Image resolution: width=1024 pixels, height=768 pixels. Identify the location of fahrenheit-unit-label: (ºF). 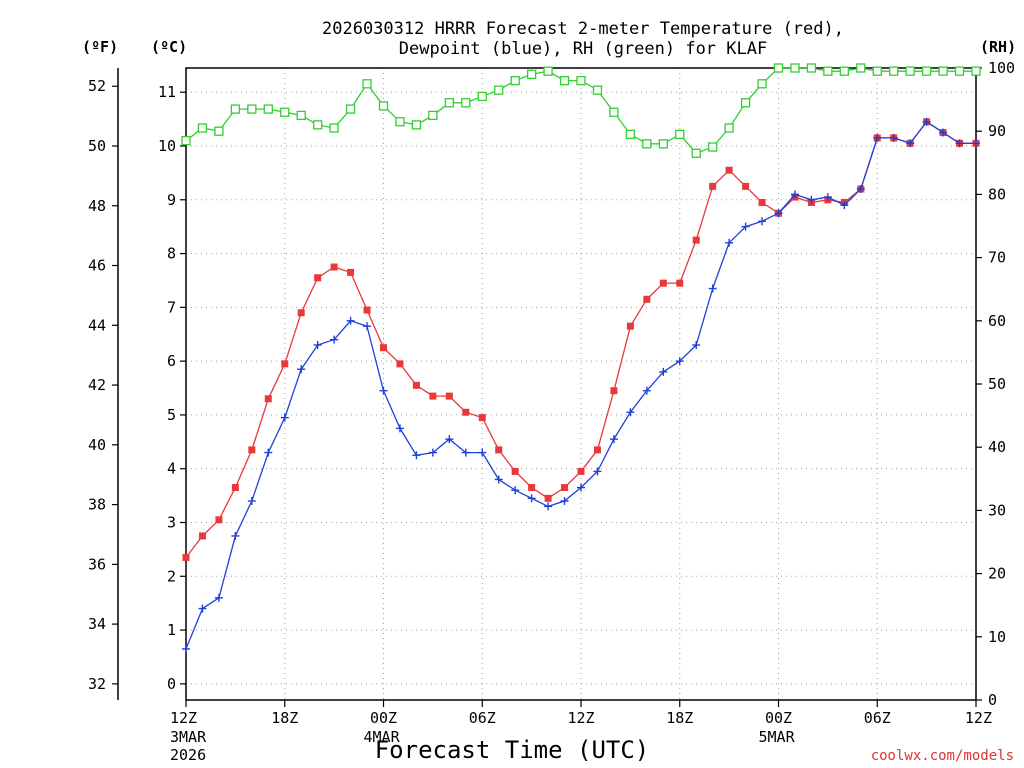
(100, 47).